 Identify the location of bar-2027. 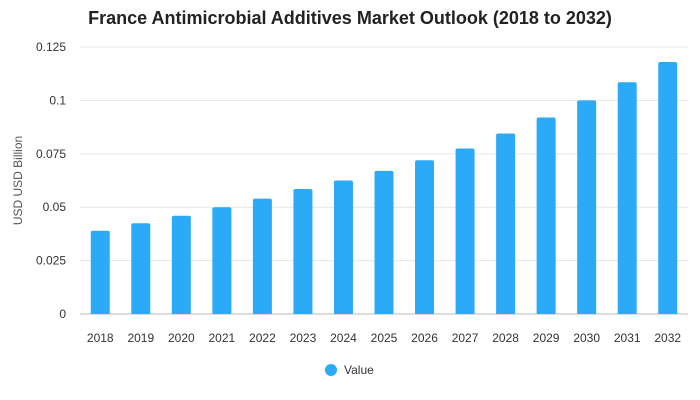
(465, 231).